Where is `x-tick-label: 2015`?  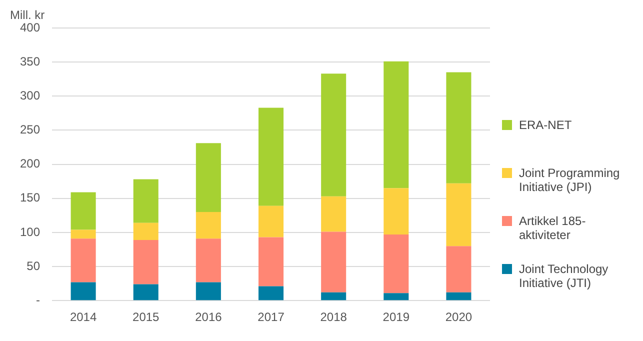 x-tick-label: 2015 is located at coordinates (146, 317).